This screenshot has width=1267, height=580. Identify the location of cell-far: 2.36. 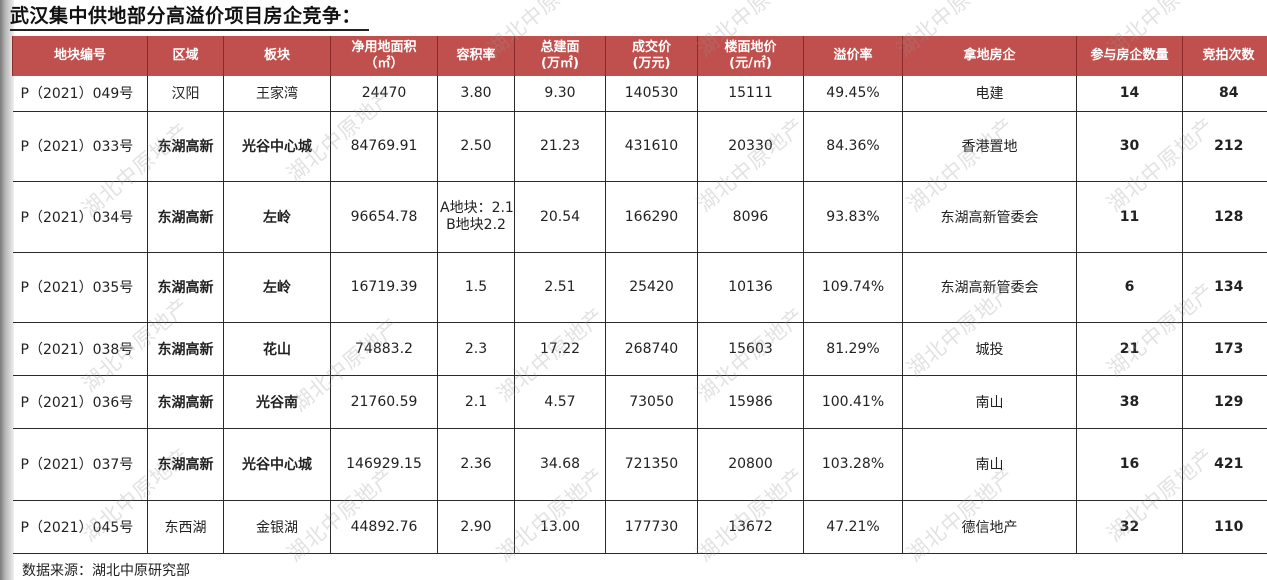
(476, 464).